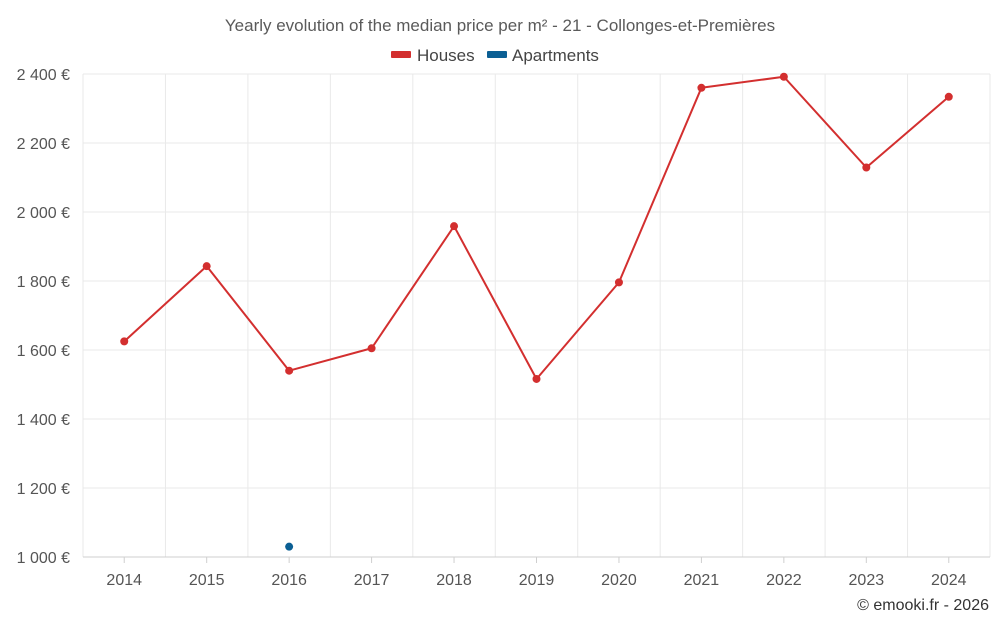  What do you see at coordinates (43, 420) in the screenshot?
I see `y-tick-label: 1 400 €` at bounding box center [43, 420].